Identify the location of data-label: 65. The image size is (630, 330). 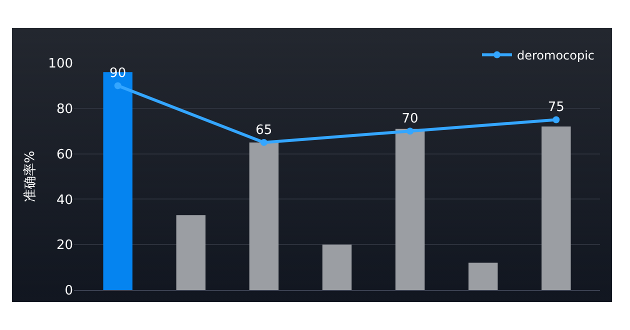
(264, 130).